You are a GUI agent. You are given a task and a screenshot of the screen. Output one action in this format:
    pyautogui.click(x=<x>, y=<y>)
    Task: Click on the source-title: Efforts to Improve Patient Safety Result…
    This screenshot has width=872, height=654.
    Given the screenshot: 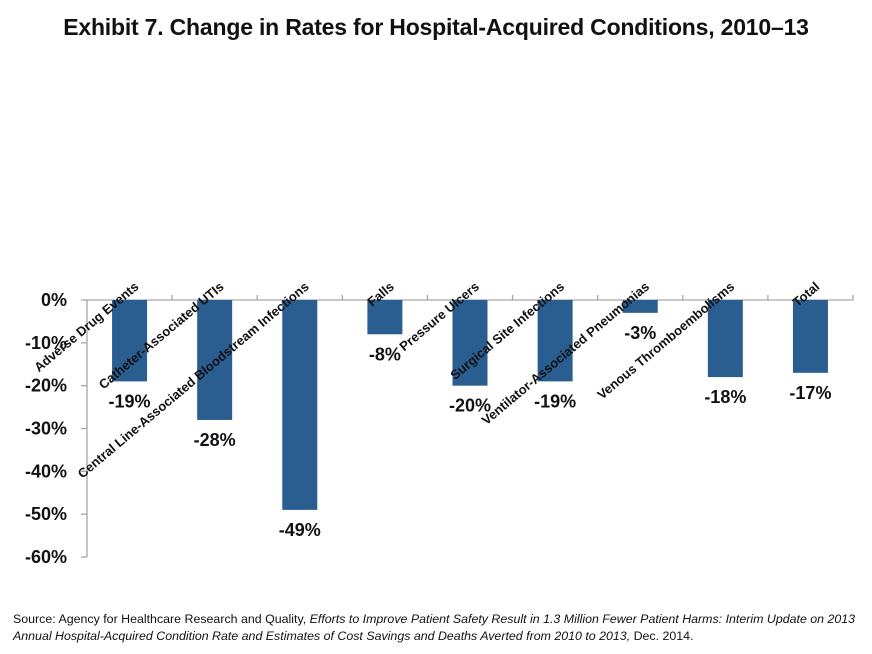 What is the action you would take?
    pyautogui.click(x=434, y=627)
    